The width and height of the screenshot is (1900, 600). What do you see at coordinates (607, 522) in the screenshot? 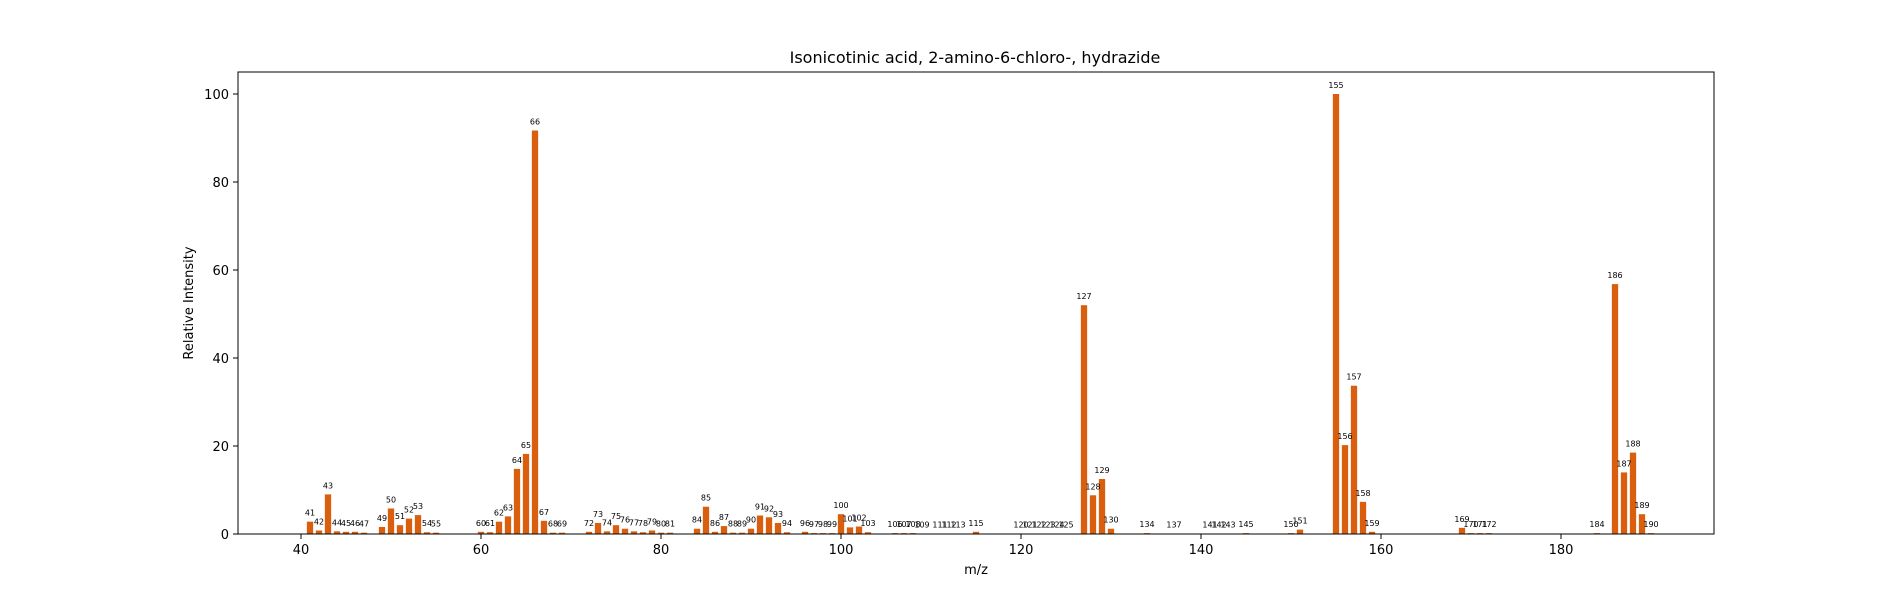
I see `bar-label-mz-74: 74` at bounding box center [607, 522].